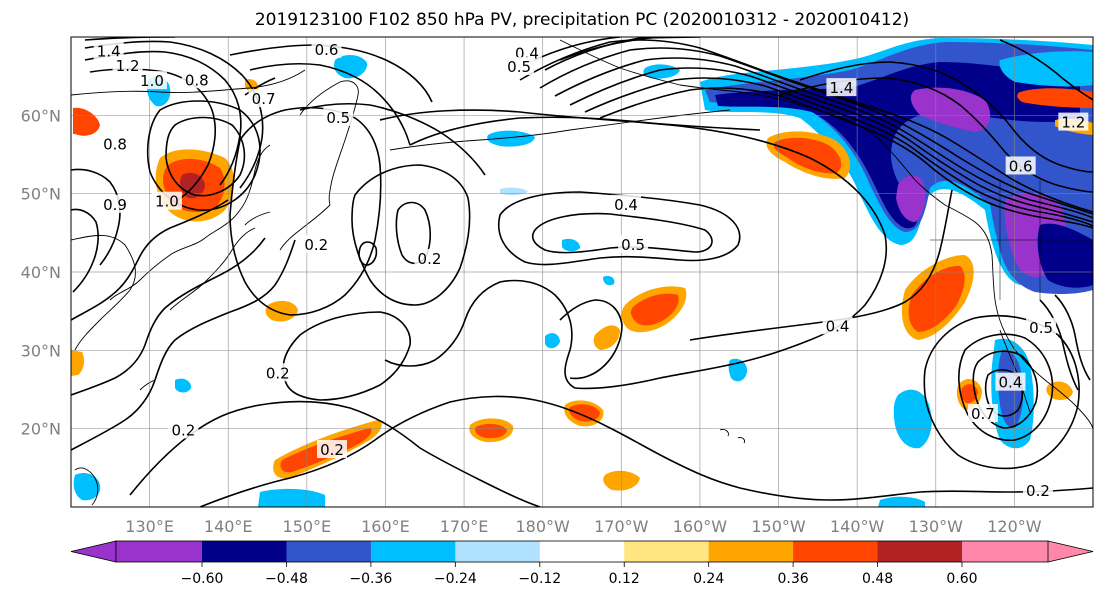 This screenshot has width=1105, height=605. I want to click on coastline-philippines, so click(86, 486).